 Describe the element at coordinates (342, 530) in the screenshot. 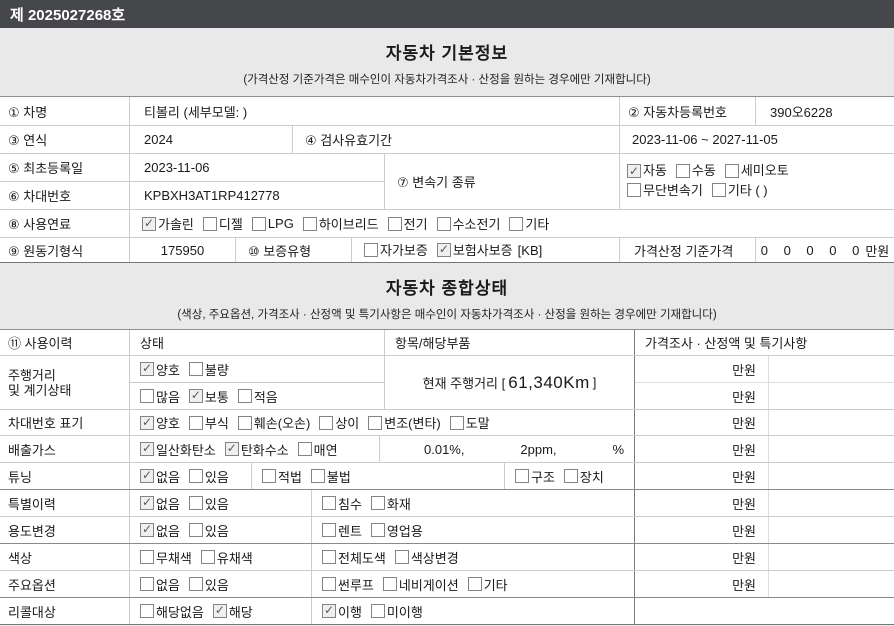

I see `checkbox-option: 렌트` at that location.